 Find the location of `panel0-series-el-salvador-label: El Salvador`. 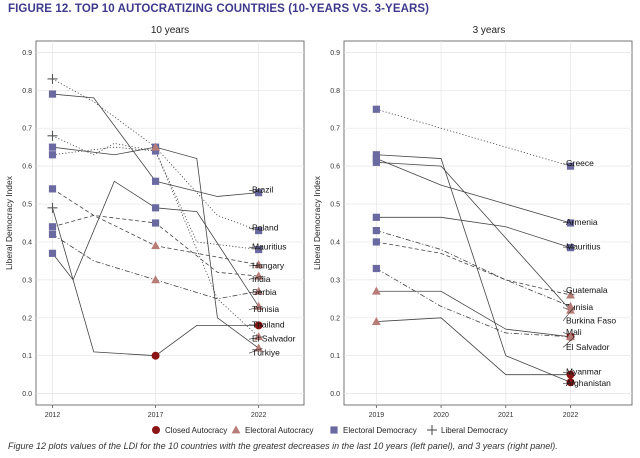

panel0-series-el-salvador-label: El Salvador is located at coordinates (274, 339).